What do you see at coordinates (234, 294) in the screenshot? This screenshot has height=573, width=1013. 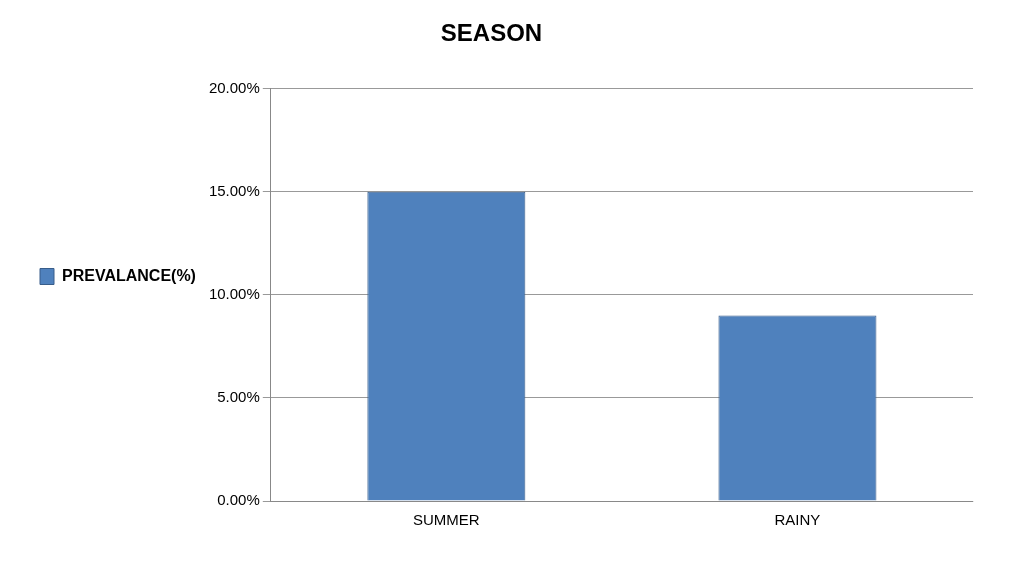 I see `y-tick-label: 10.00%` at bounding box center [234, 294].